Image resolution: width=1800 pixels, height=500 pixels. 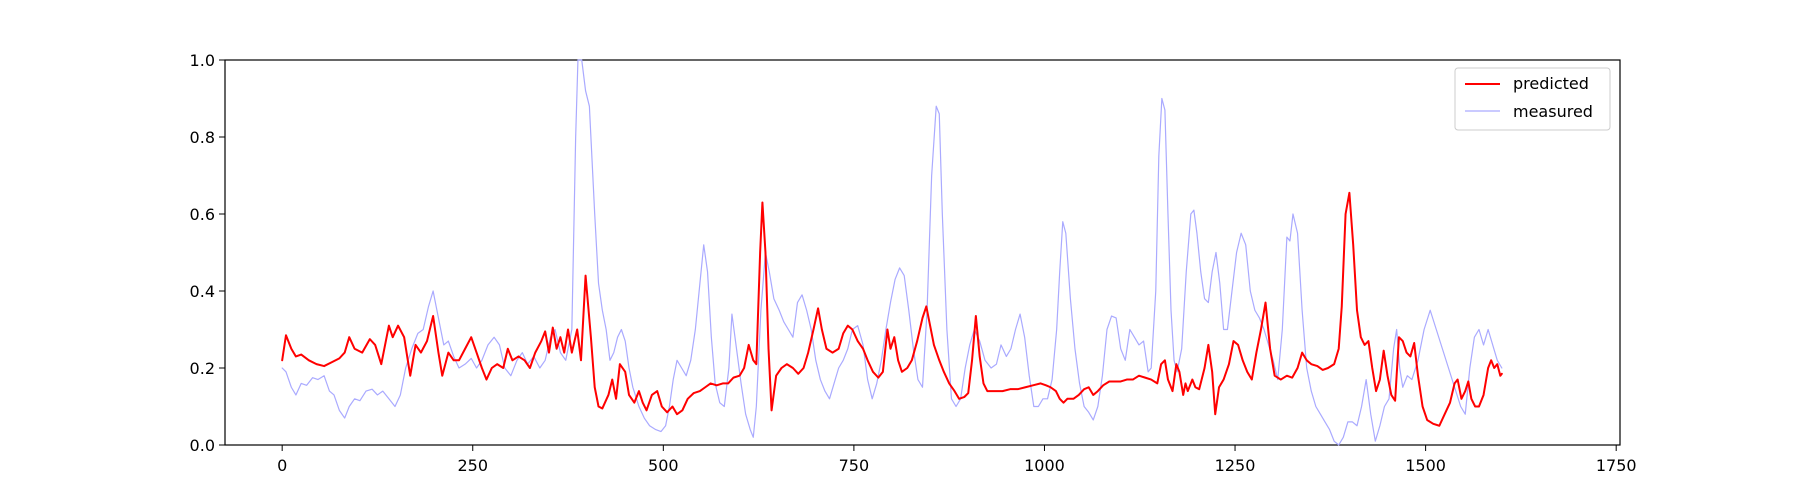 What do you see at coordinates (207, 253) in the screenshot?
I see `y-axis: 0.0 0.2 0.4 0.6 0.8 1.0` at bounding box center [207, 253].